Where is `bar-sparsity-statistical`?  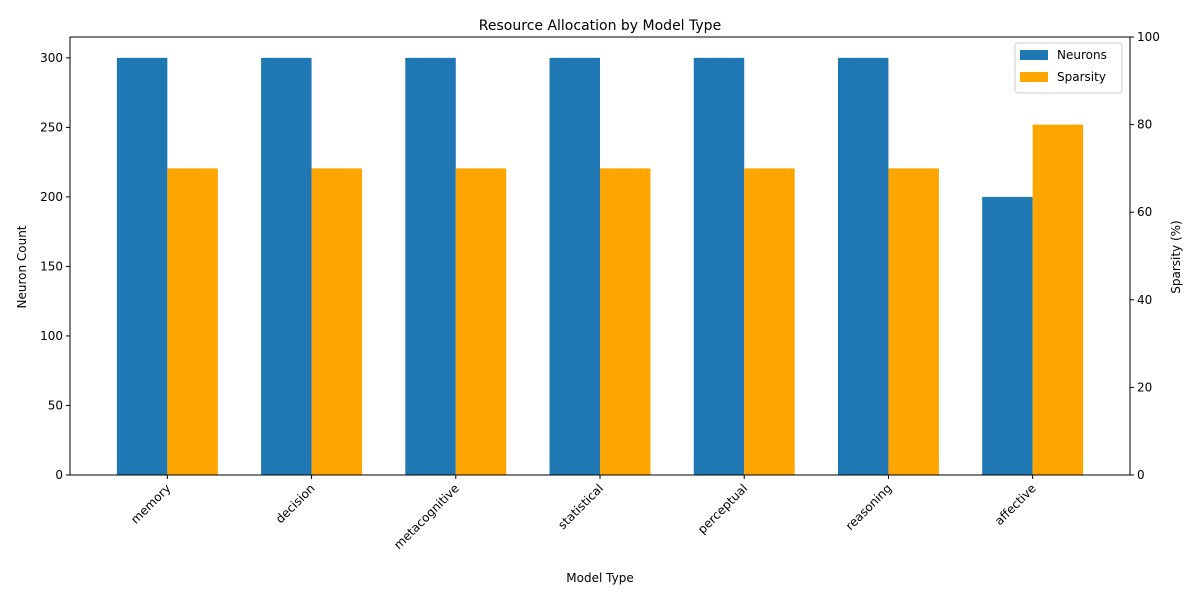
bar-sparsity-statistical is located at coordinates (625, 321).